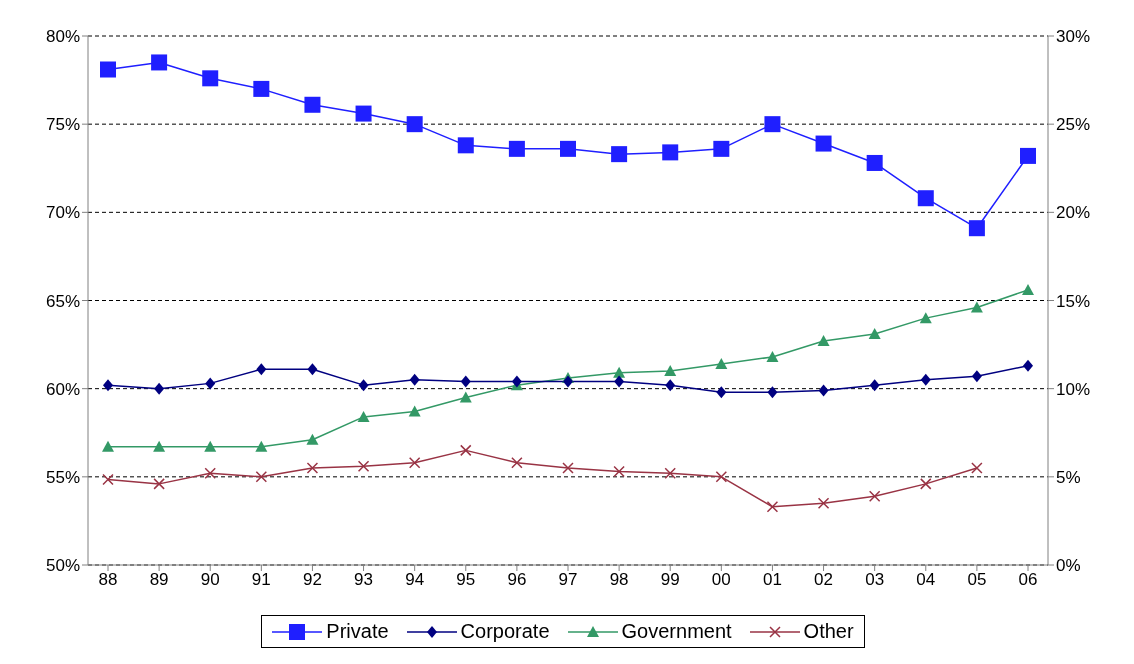 Image resolution: width=1134 pixels, height=664 pixels. I want to click on legend-label: Government, so click(676, 631).